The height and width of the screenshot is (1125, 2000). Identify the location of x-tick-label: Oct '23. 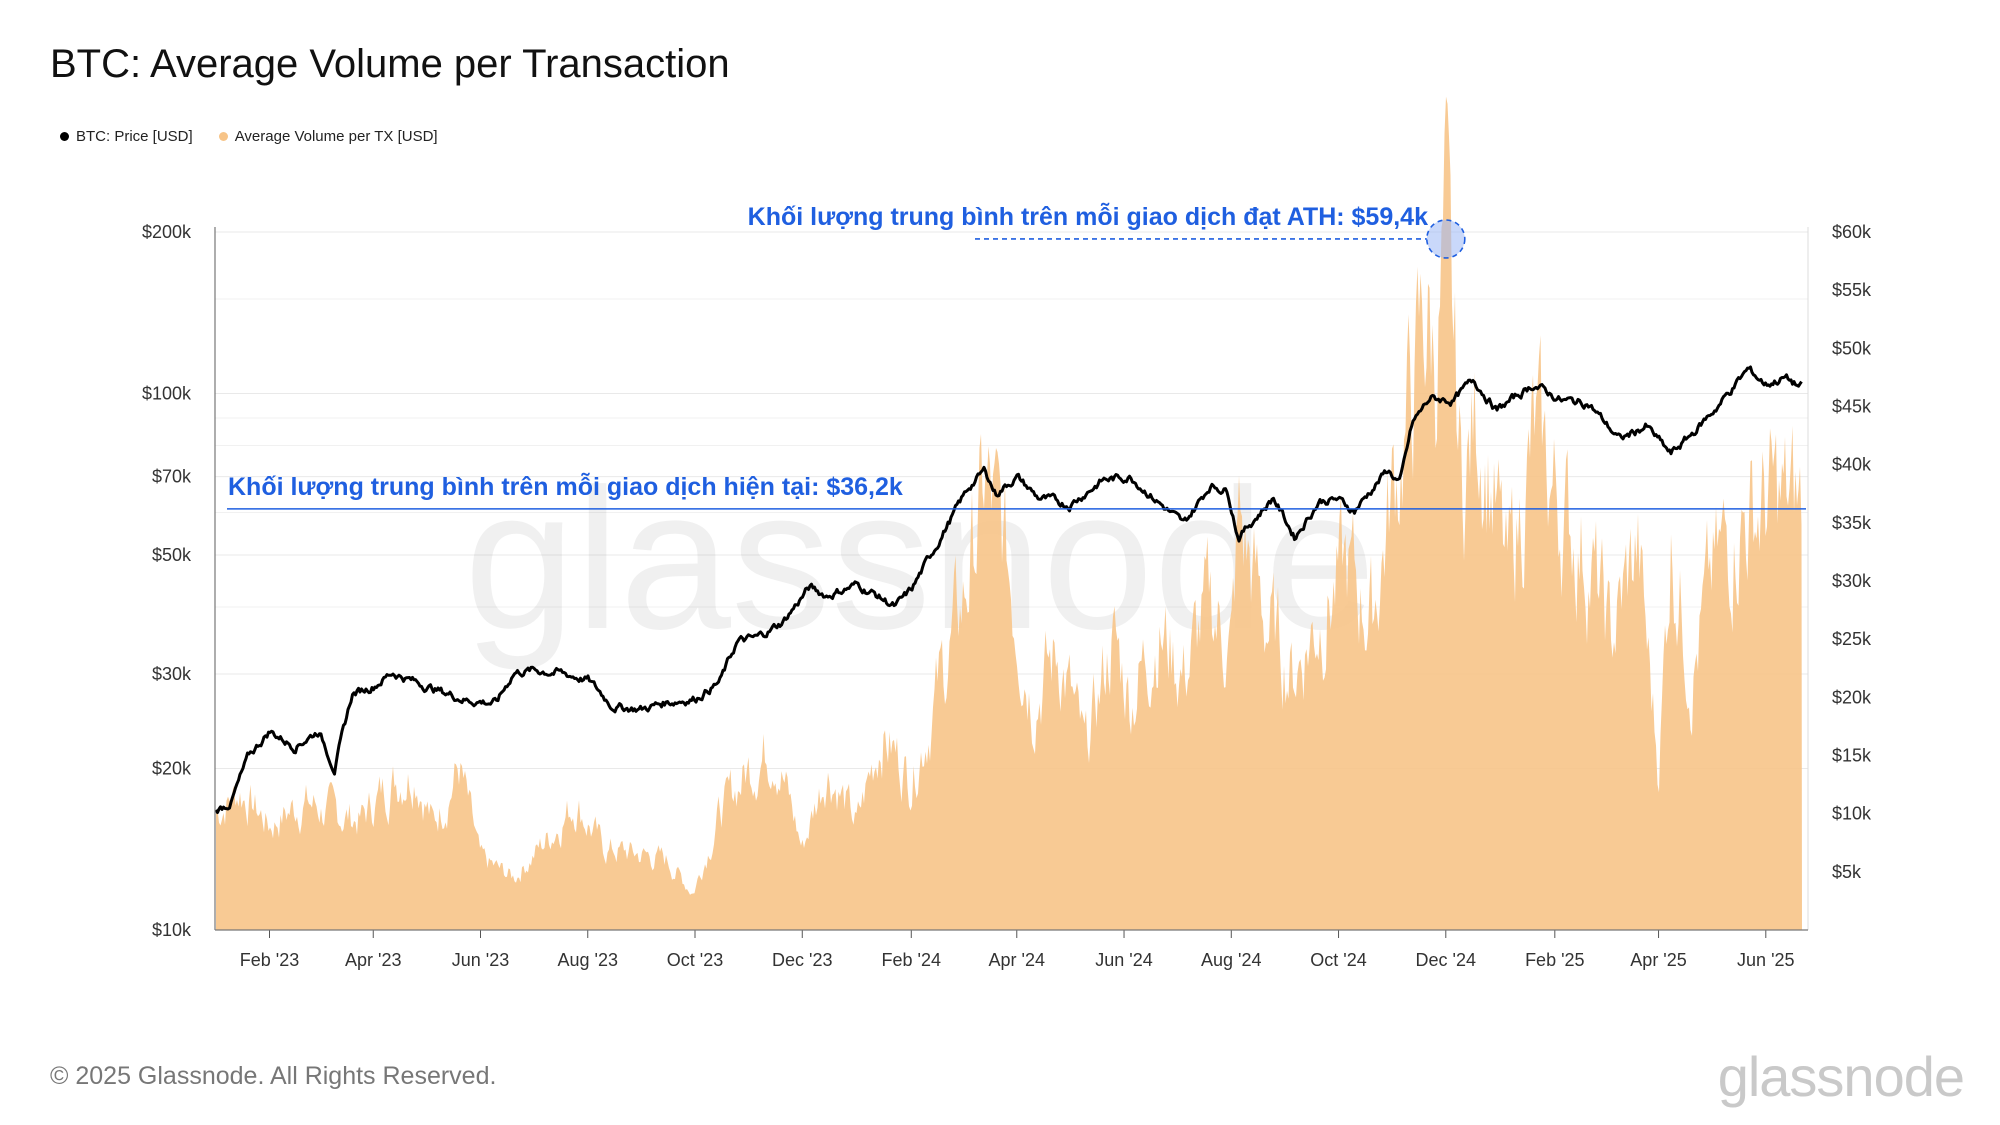
(695, 960).